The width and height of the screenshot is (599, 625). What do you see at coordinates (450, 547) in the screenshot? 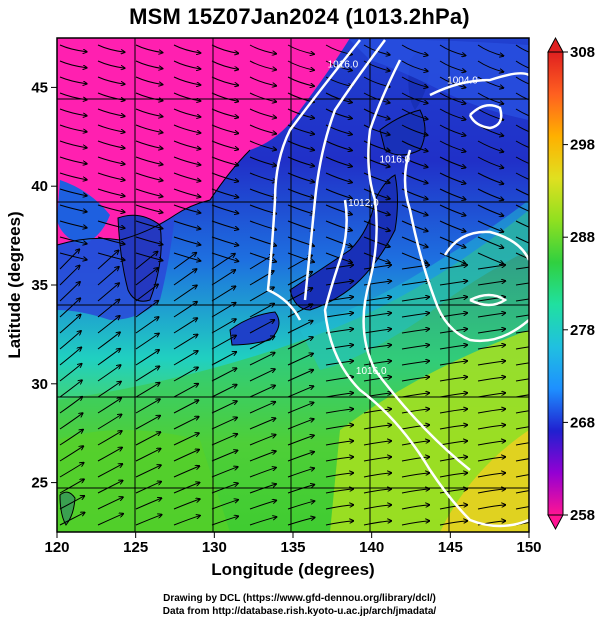
I see `x-tick-label: 145` at bounding box center [450, 547].